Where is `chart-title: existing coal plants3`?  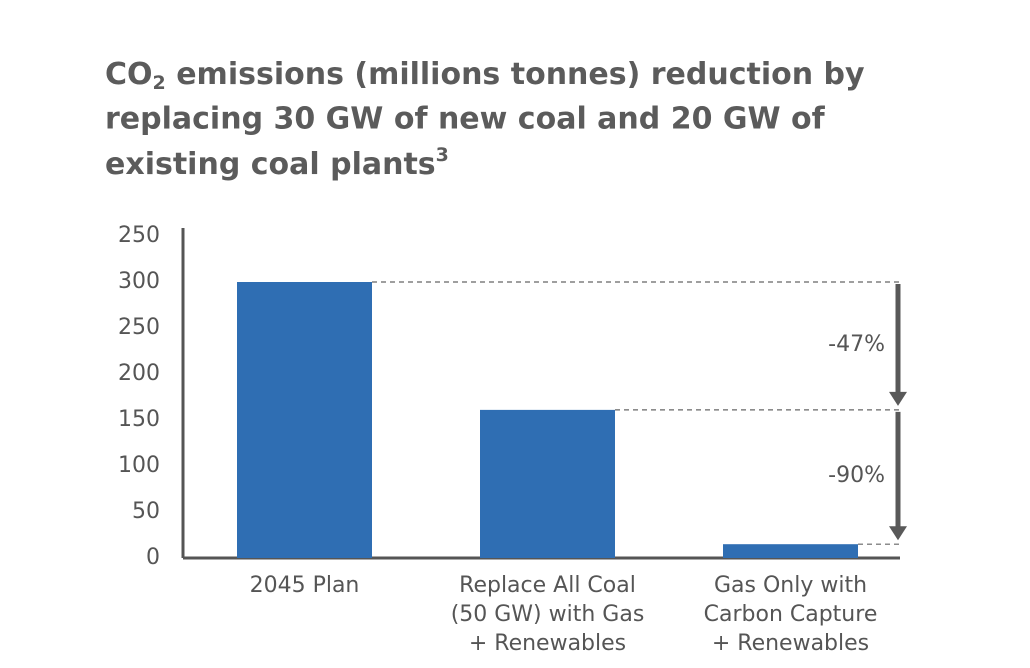
chart-title: existing coal plants3 is located at coordinates (277, 163).